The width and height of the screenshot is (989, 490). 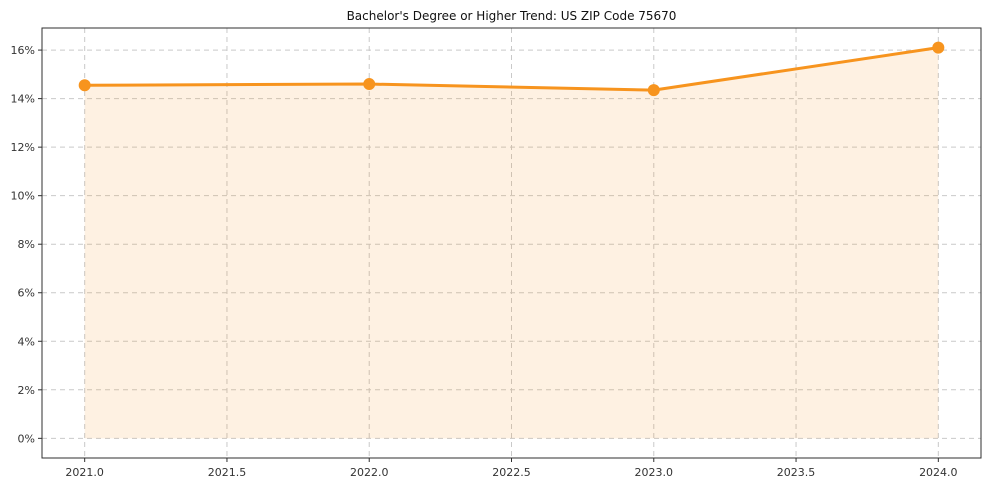 I want to click on y-tick-label: 14%, so click(x=23, y=99).